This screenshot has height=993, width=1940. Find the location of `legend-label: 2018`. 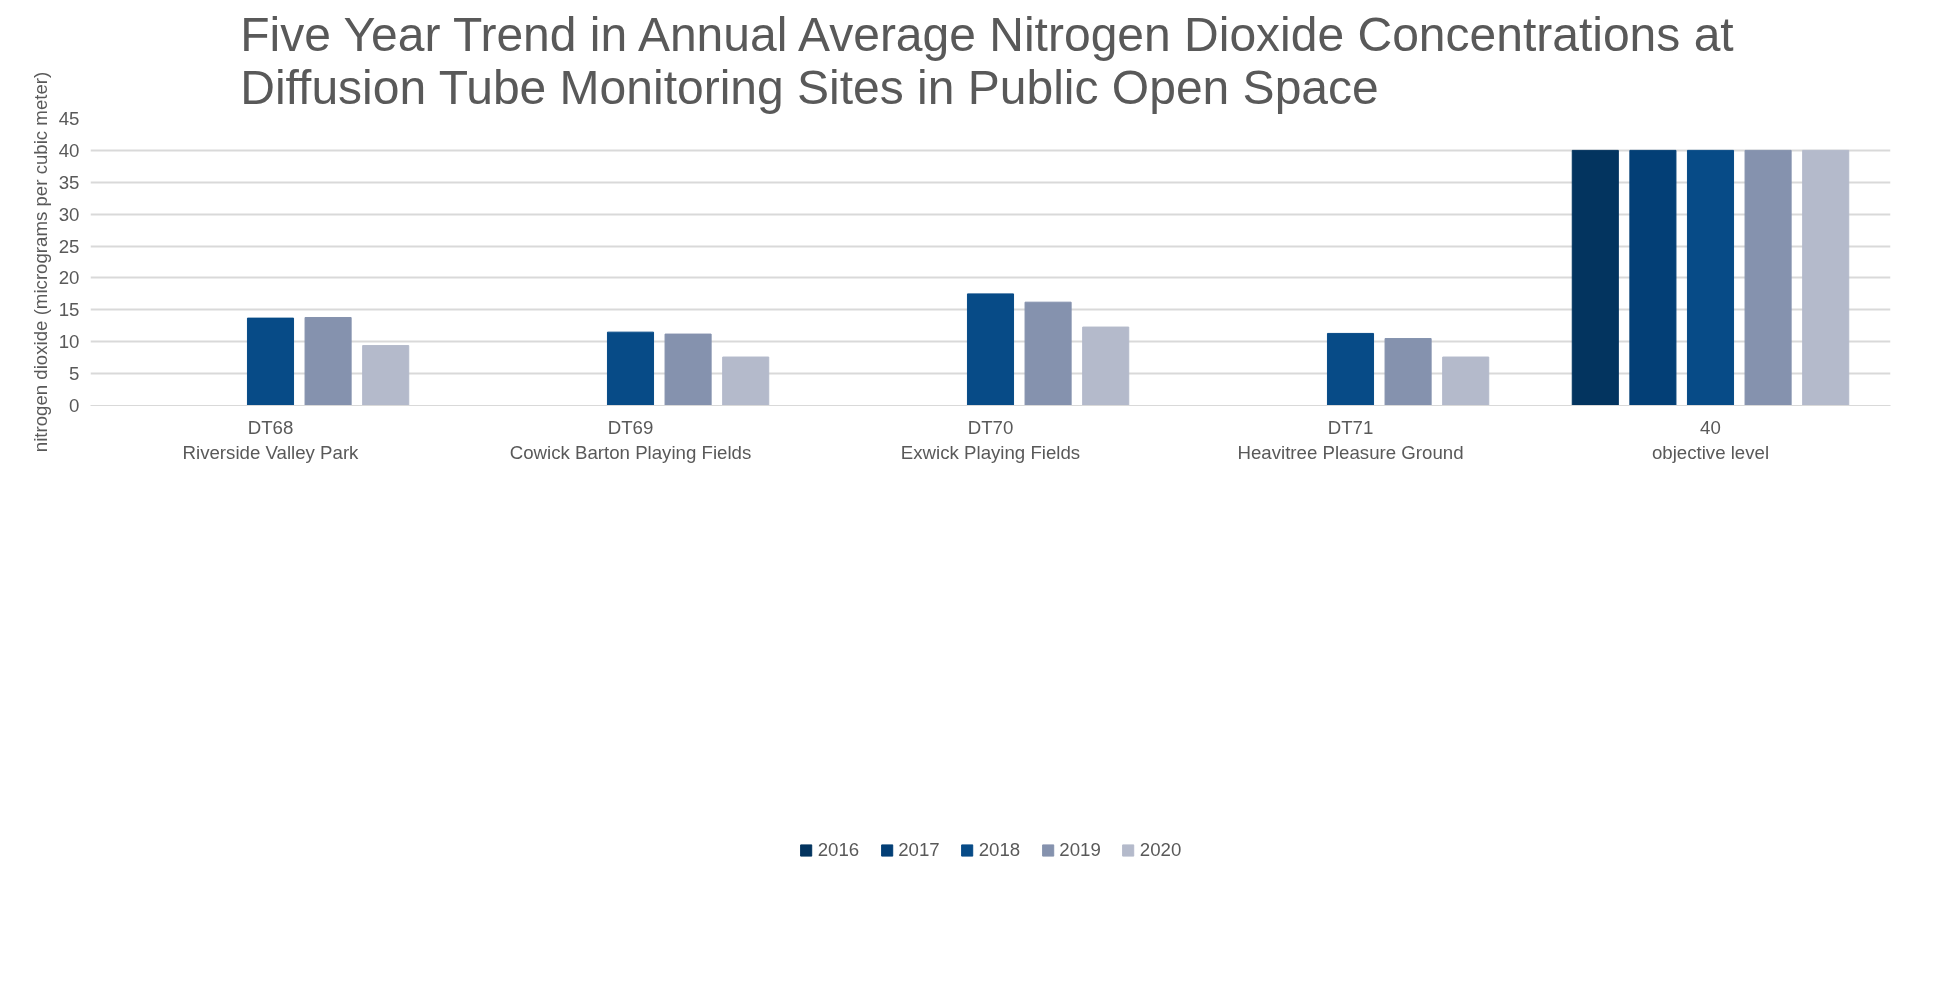

legend-label: 2018 is located at coordinates (999, 849).